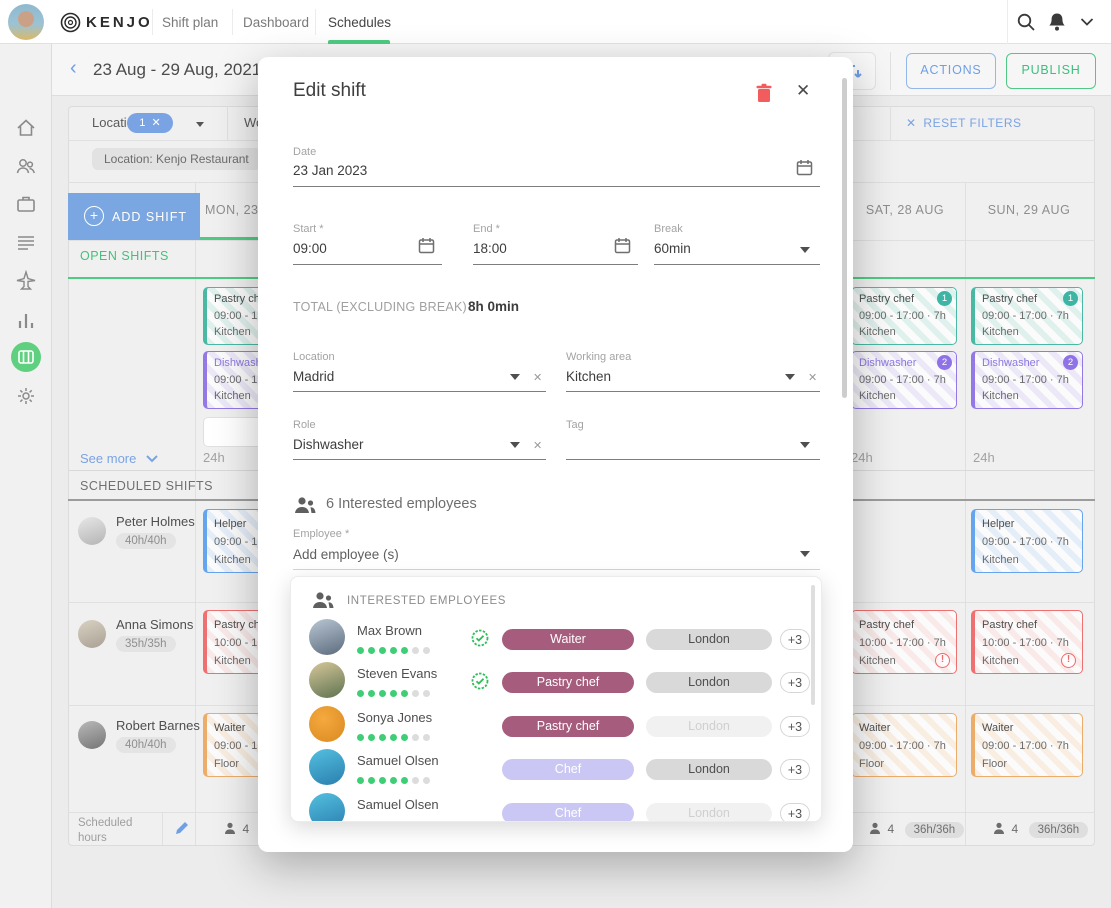  What do you see at coordinates (390, 630) in the screenshot?
I see `employee-option-name: Max Brown` at bounding box center [390, 630].